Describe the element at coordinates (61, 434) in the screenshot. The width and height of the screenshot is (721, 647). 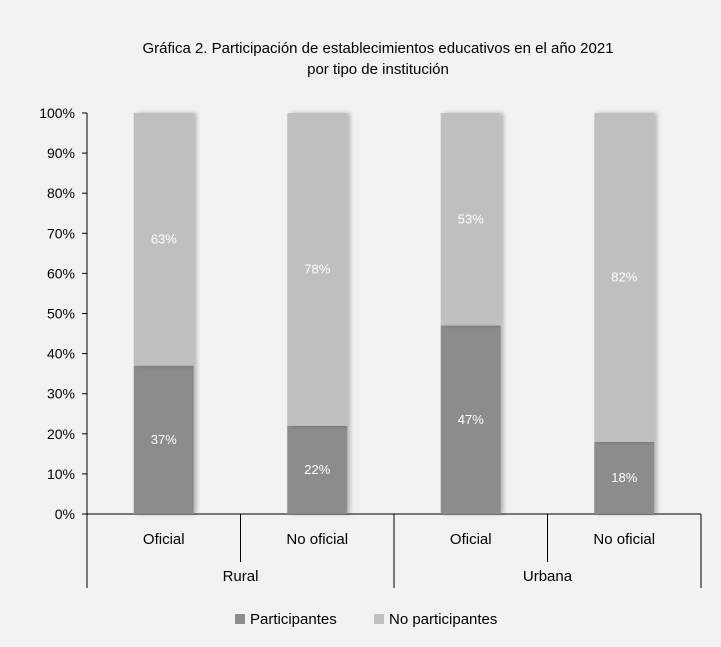
I see `y-tick-label: 20%` at that location.